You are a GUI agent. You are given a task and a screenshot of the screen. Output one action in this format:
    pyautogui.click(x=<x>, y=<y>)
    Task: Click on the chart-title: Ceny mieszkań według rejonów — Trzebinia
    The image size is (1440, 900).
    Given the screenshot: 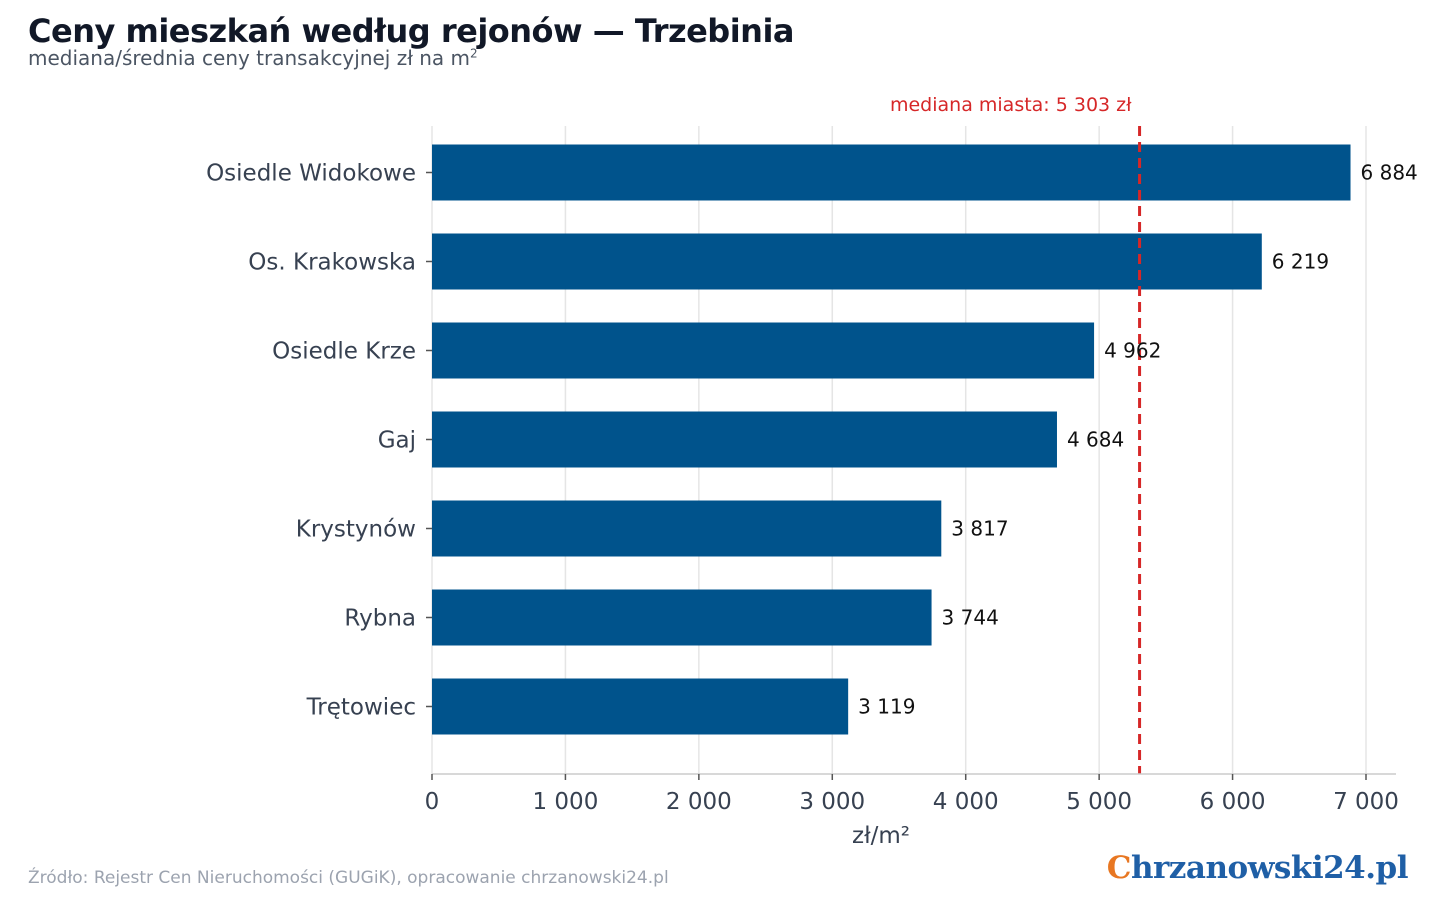 What is the action you would take?
    pyautogui.click(x=411, y=31)
    